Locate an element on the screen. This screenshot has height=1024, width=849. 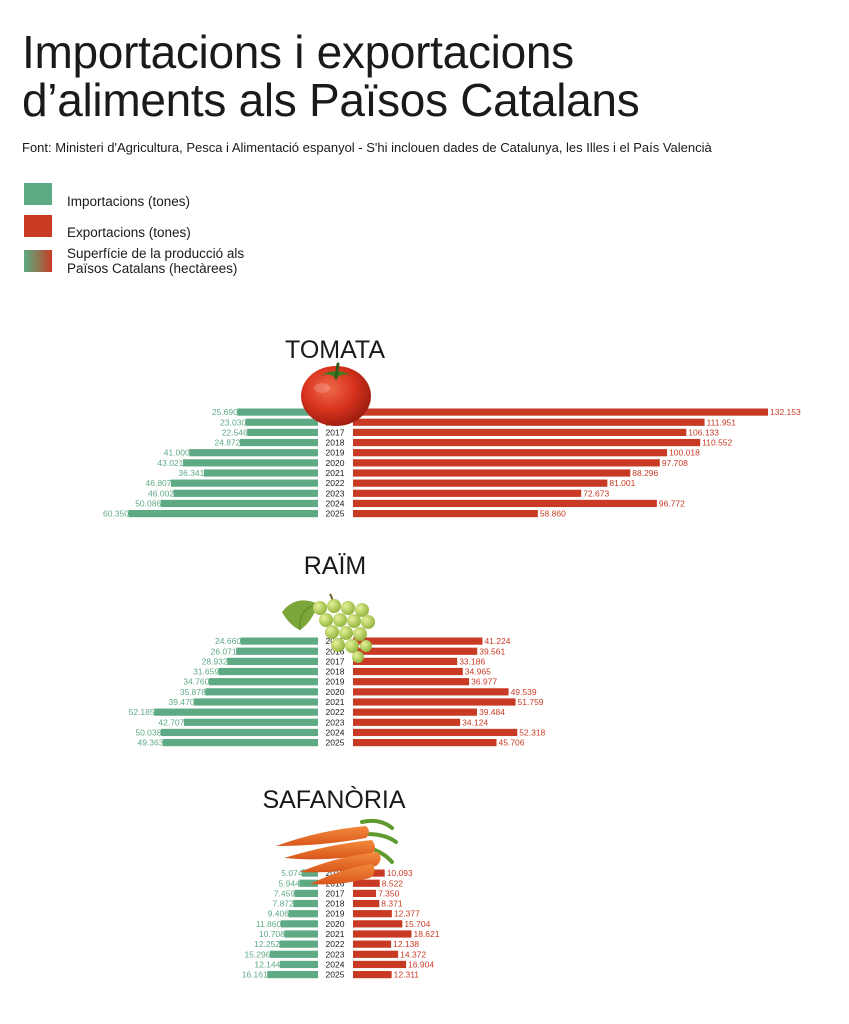
grapes-export-bar-2024 is located at coordinates (435, 732).